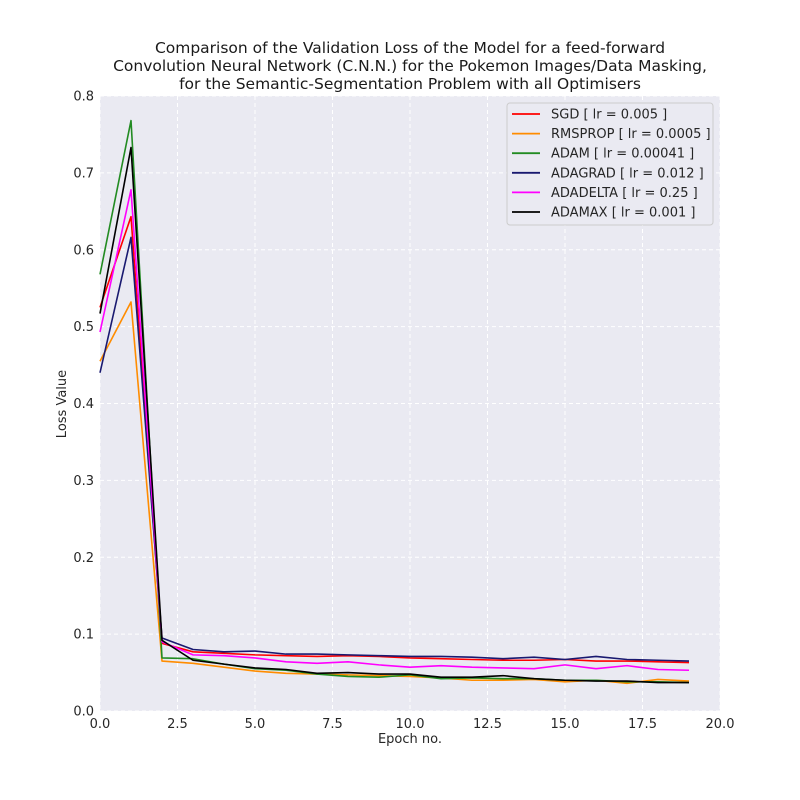 Image resolution: width=800 pixels, height=800 pixels. What do you see at coordinates (83, 635) in the screenshot?
I see `y-tick-label: 0.1` at bounding box center [83, 635].